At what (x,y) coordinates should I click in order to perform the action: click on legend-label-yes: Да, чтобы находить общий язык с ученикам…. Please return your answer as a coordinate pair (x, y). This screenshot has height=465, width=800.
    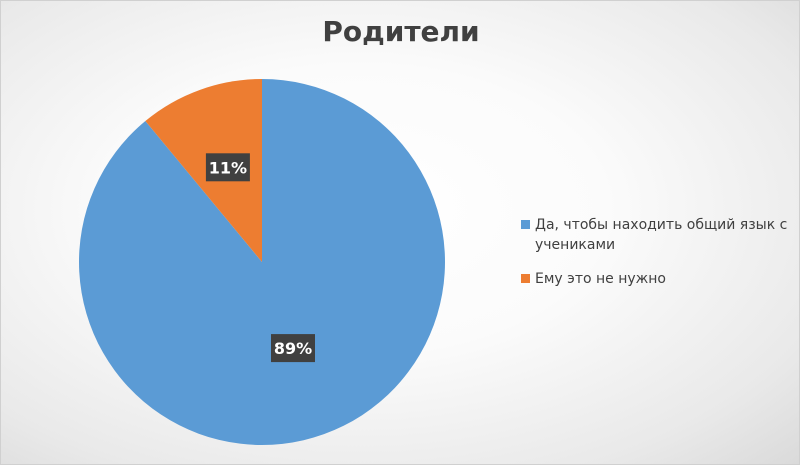
    Looking at the image, I should click on (661, 235).